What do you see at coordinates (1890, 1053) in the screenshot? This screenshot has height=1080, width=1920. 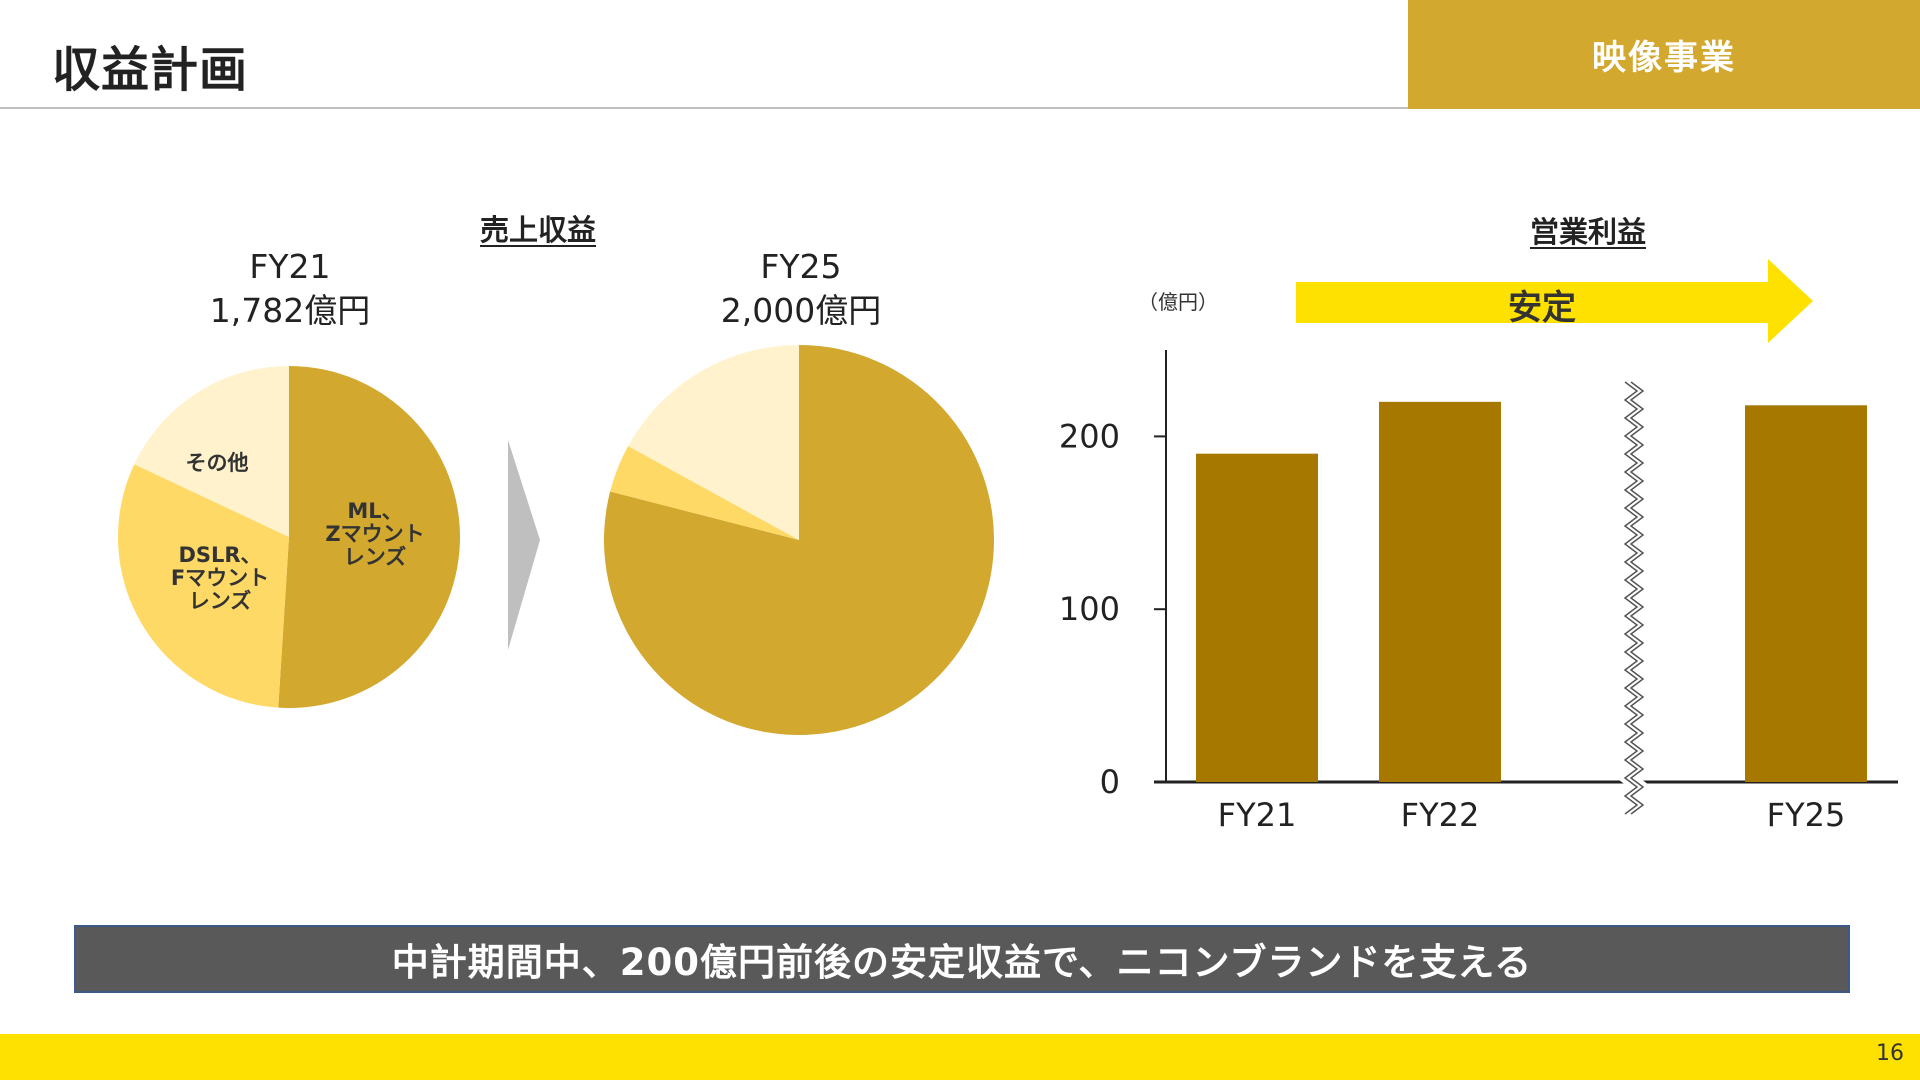 I see `page-number: 16` at bounding box center [1890, 1053].